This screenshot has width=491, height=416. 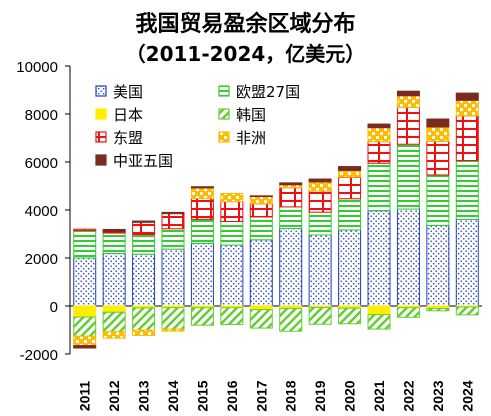 What do you see at coordinates (251, 138) in the screenshot?
I see `legend-label-非洲: 非洲` at bounding box center [251, 138].